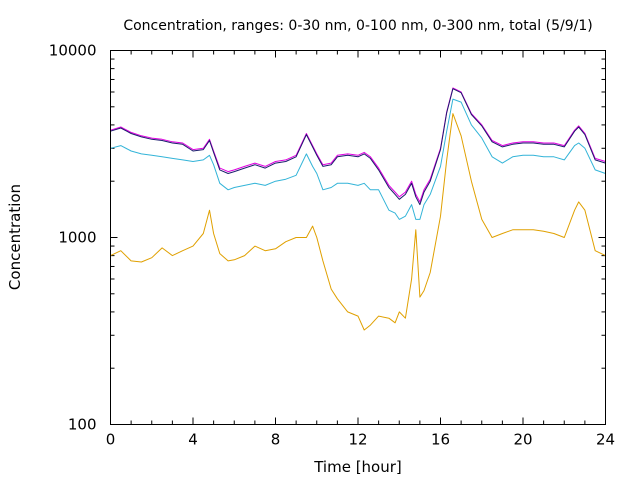  I want to click on y-tick-label: 100, so click(82, 425).